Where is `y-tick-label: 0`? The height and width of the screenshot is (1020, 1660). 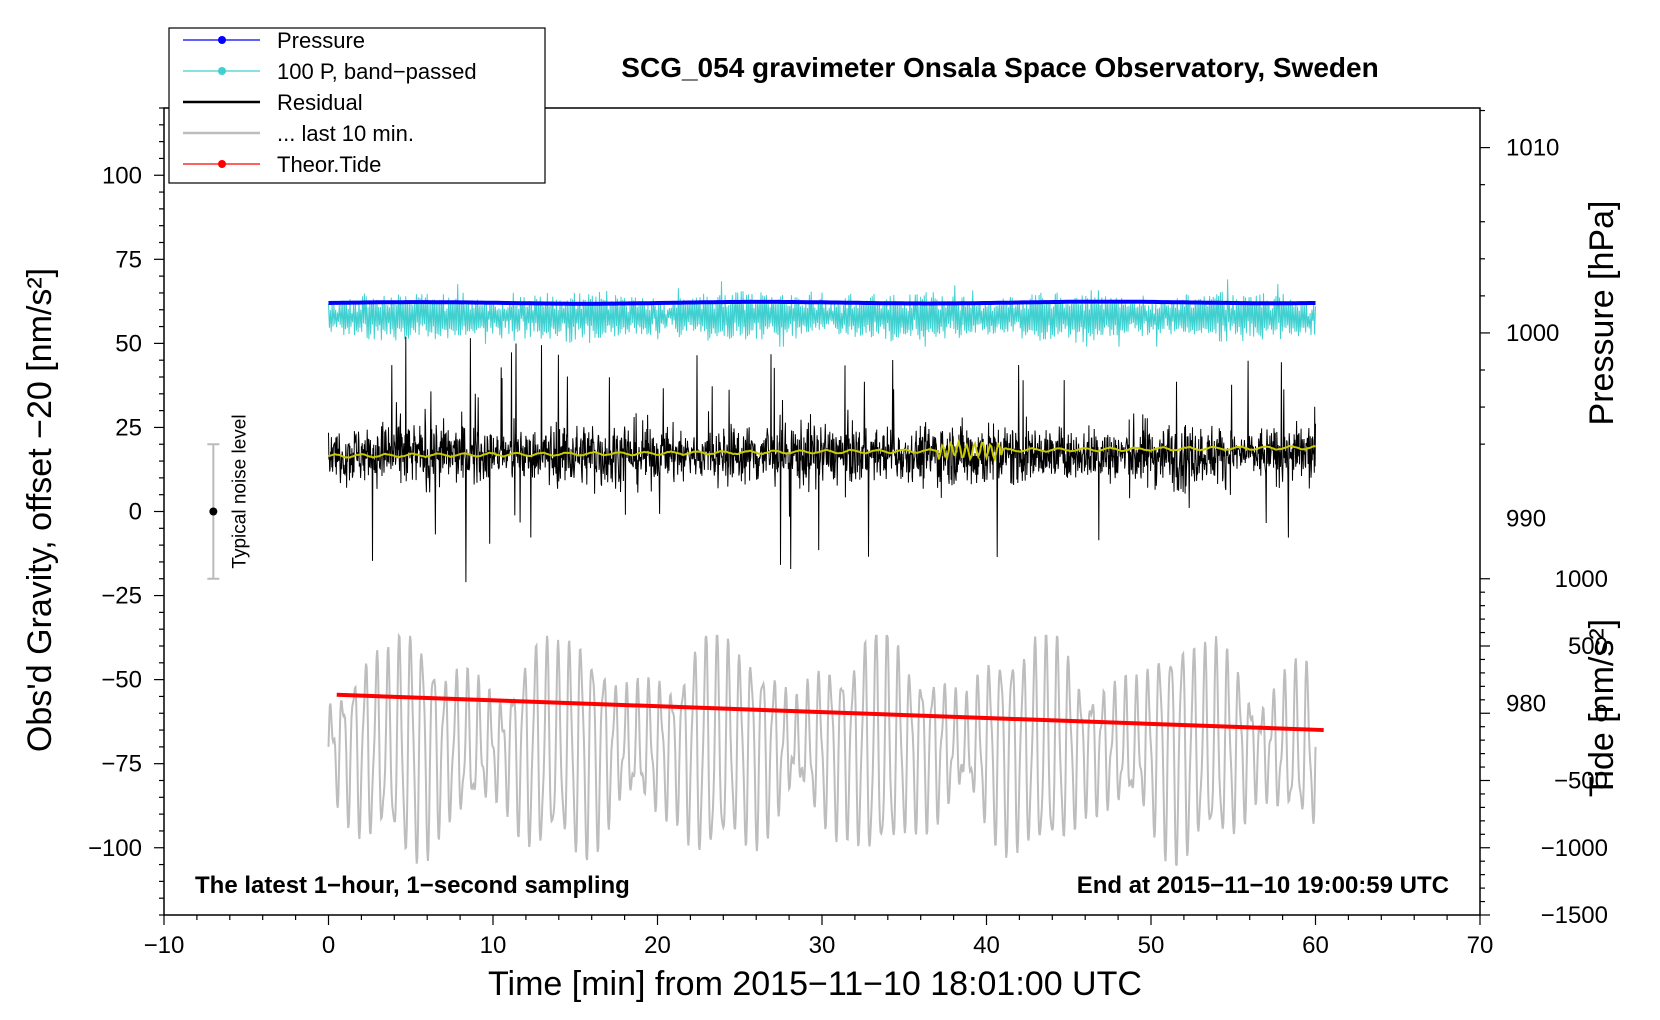
y-tick-label: 0 is located at coordinates (135, 512).